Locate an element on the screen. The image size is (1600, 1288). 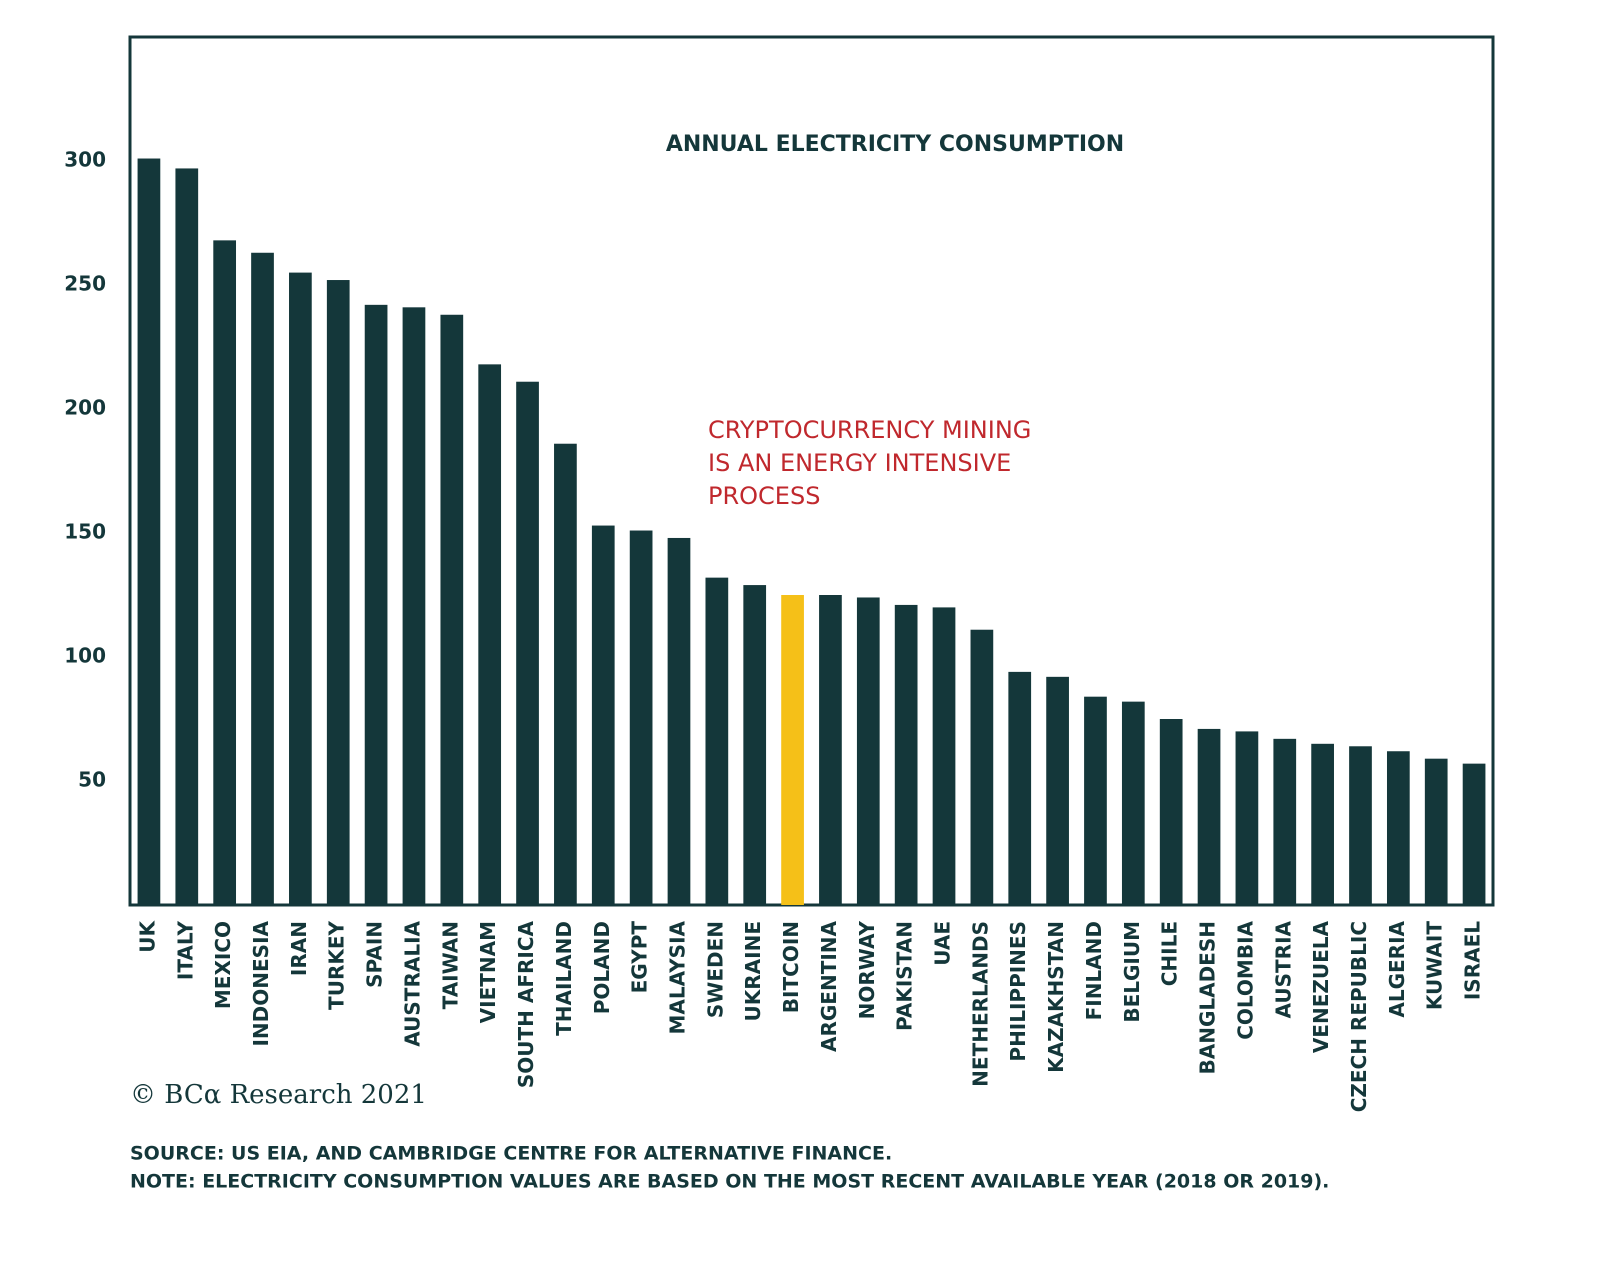
y-tick-label: 300 is located at coordinates (85, 160).